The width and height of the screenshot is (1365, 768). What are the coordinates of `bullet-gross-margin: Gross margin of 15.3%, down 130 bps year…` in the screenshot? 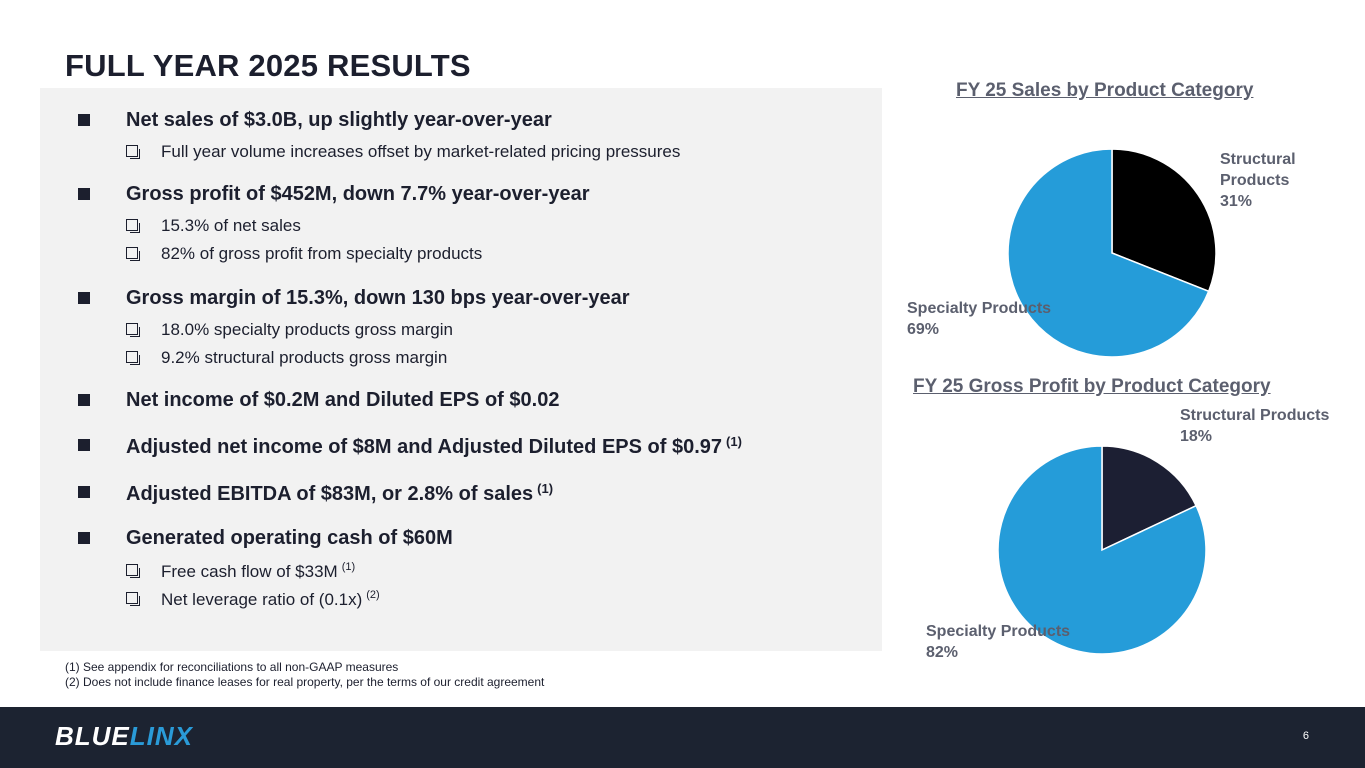 It's located at (460, 298).